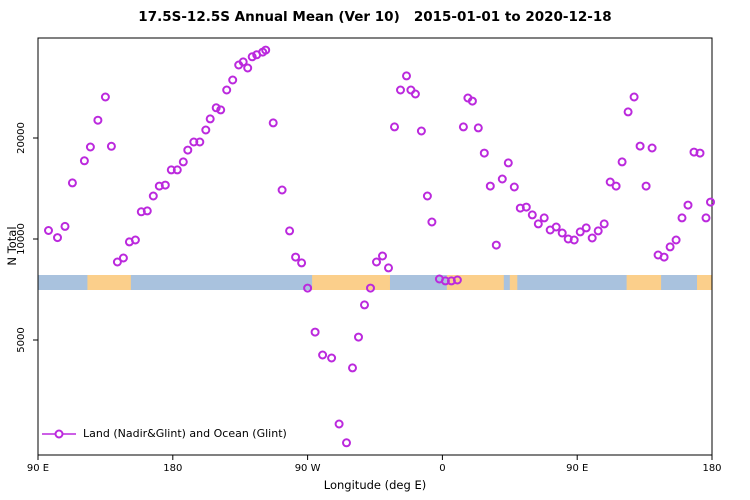 The image size is (750, 500). What do you see at coordinates (59, 433) in the screenshot?
I see `legend-marker-icon` at bounding box center [59, 433].